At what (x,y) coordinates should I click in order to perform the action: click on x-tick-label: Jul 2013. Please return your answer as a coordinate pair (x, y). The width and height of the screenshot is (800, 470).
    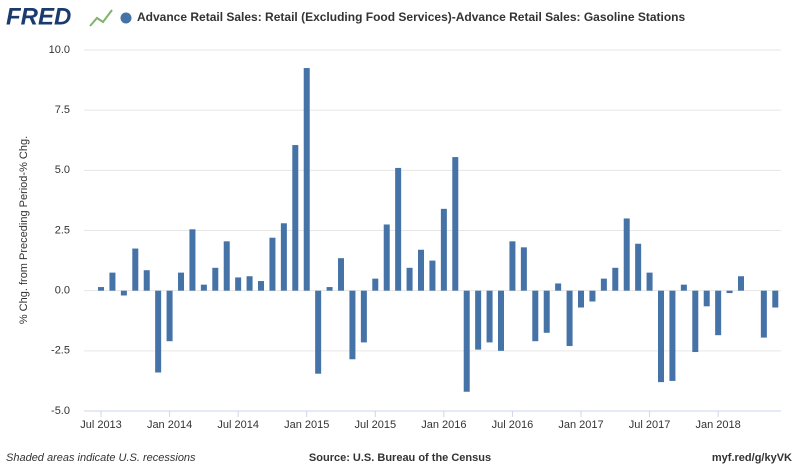
    Looking at the image, I should click on (101, 425).